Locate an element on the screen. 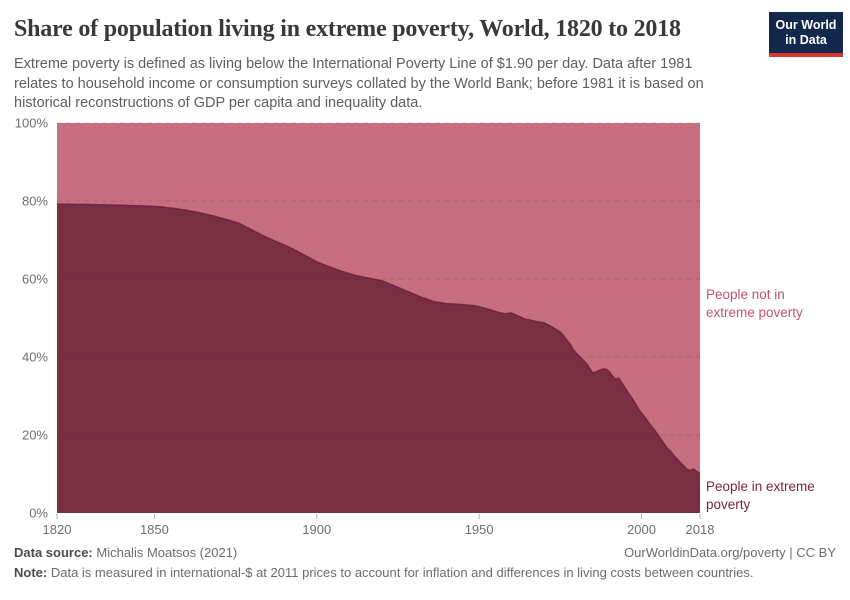 The image size is (850, 600). series-label-not-extreme-poverty: People not in extreme poverty is located at coordinates (754, 304).